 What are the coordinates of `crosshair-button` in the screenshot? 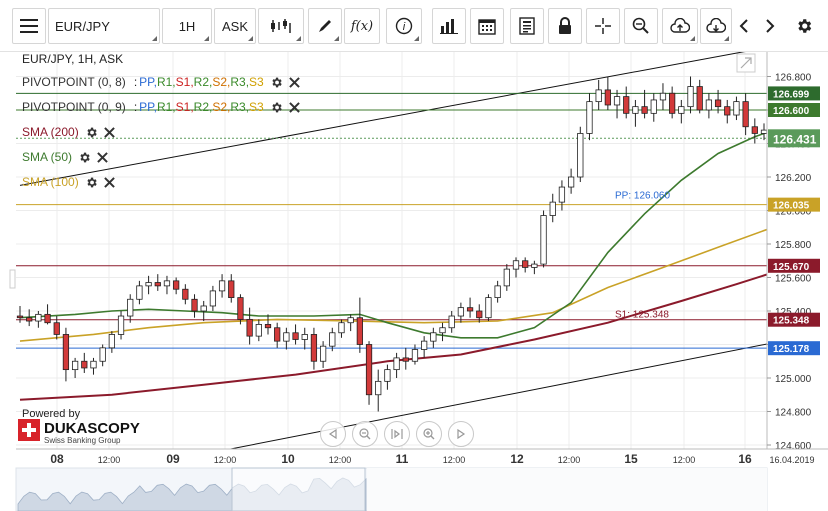 It's located at (603, 26).